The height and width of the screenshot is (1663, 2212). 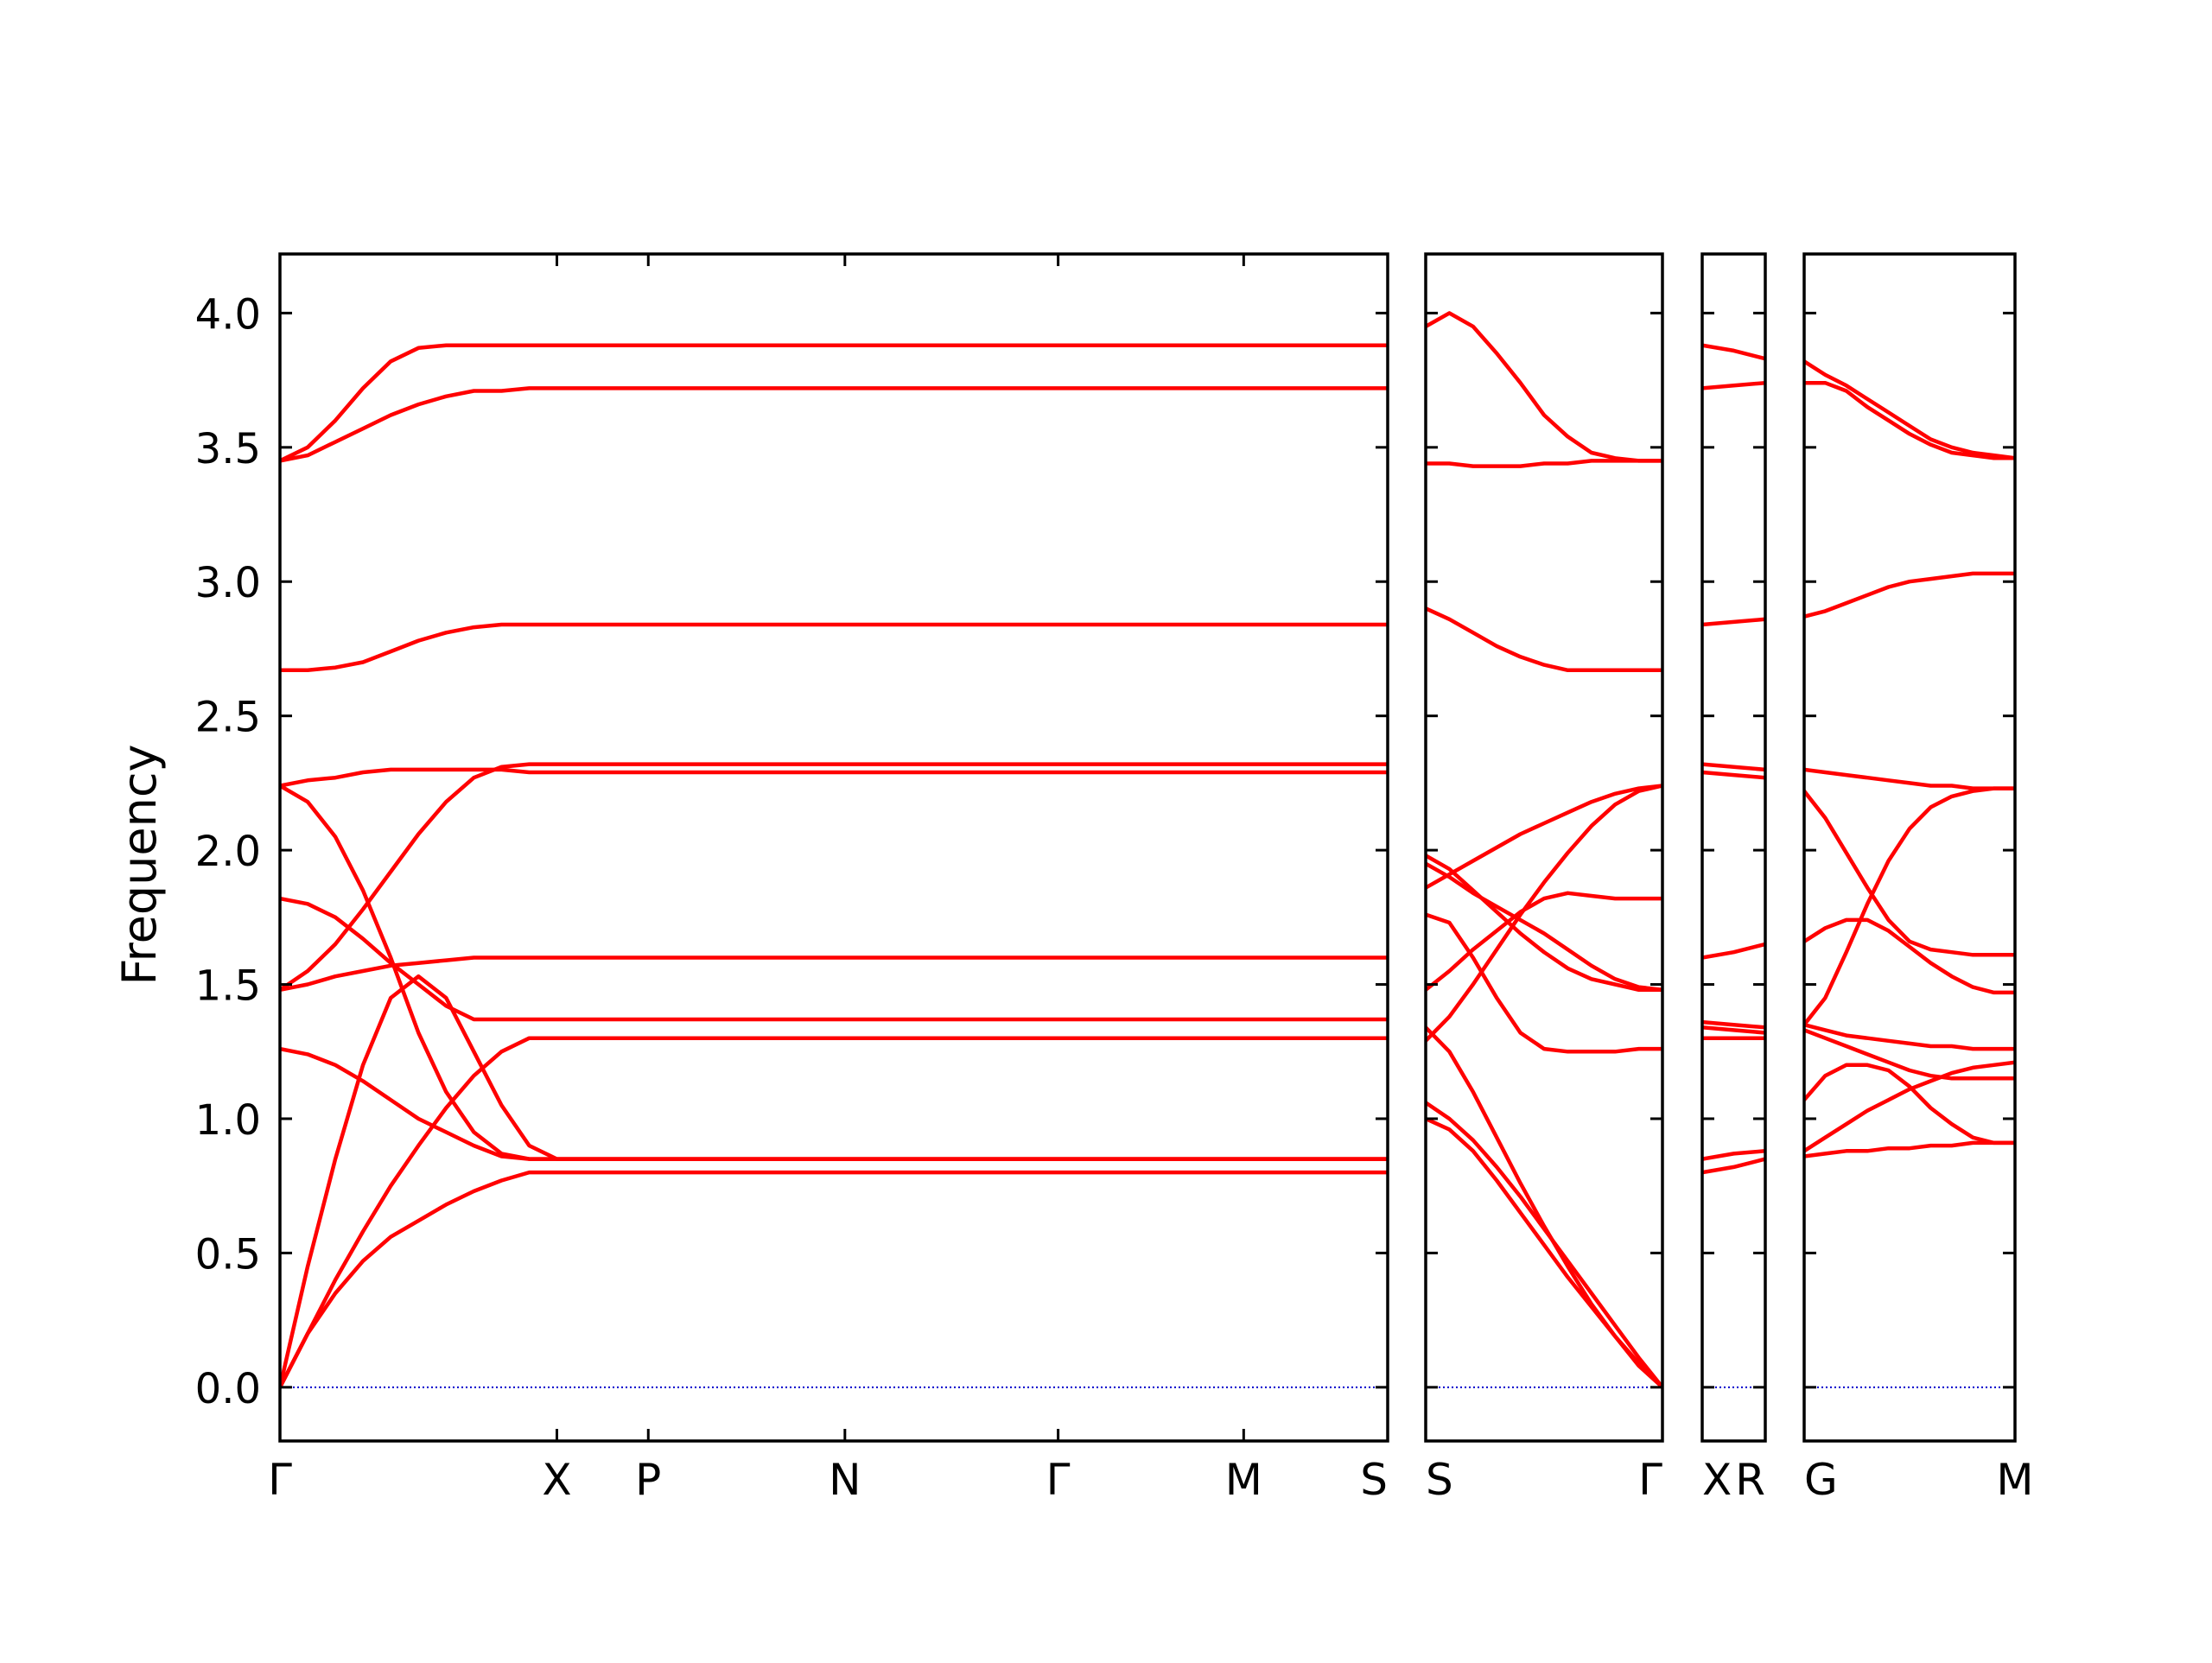 What do you see at coordinates (228, 1121) in the screenshot?
I see `y-tick-label: 1.0` at bounding box center [228, 1121].